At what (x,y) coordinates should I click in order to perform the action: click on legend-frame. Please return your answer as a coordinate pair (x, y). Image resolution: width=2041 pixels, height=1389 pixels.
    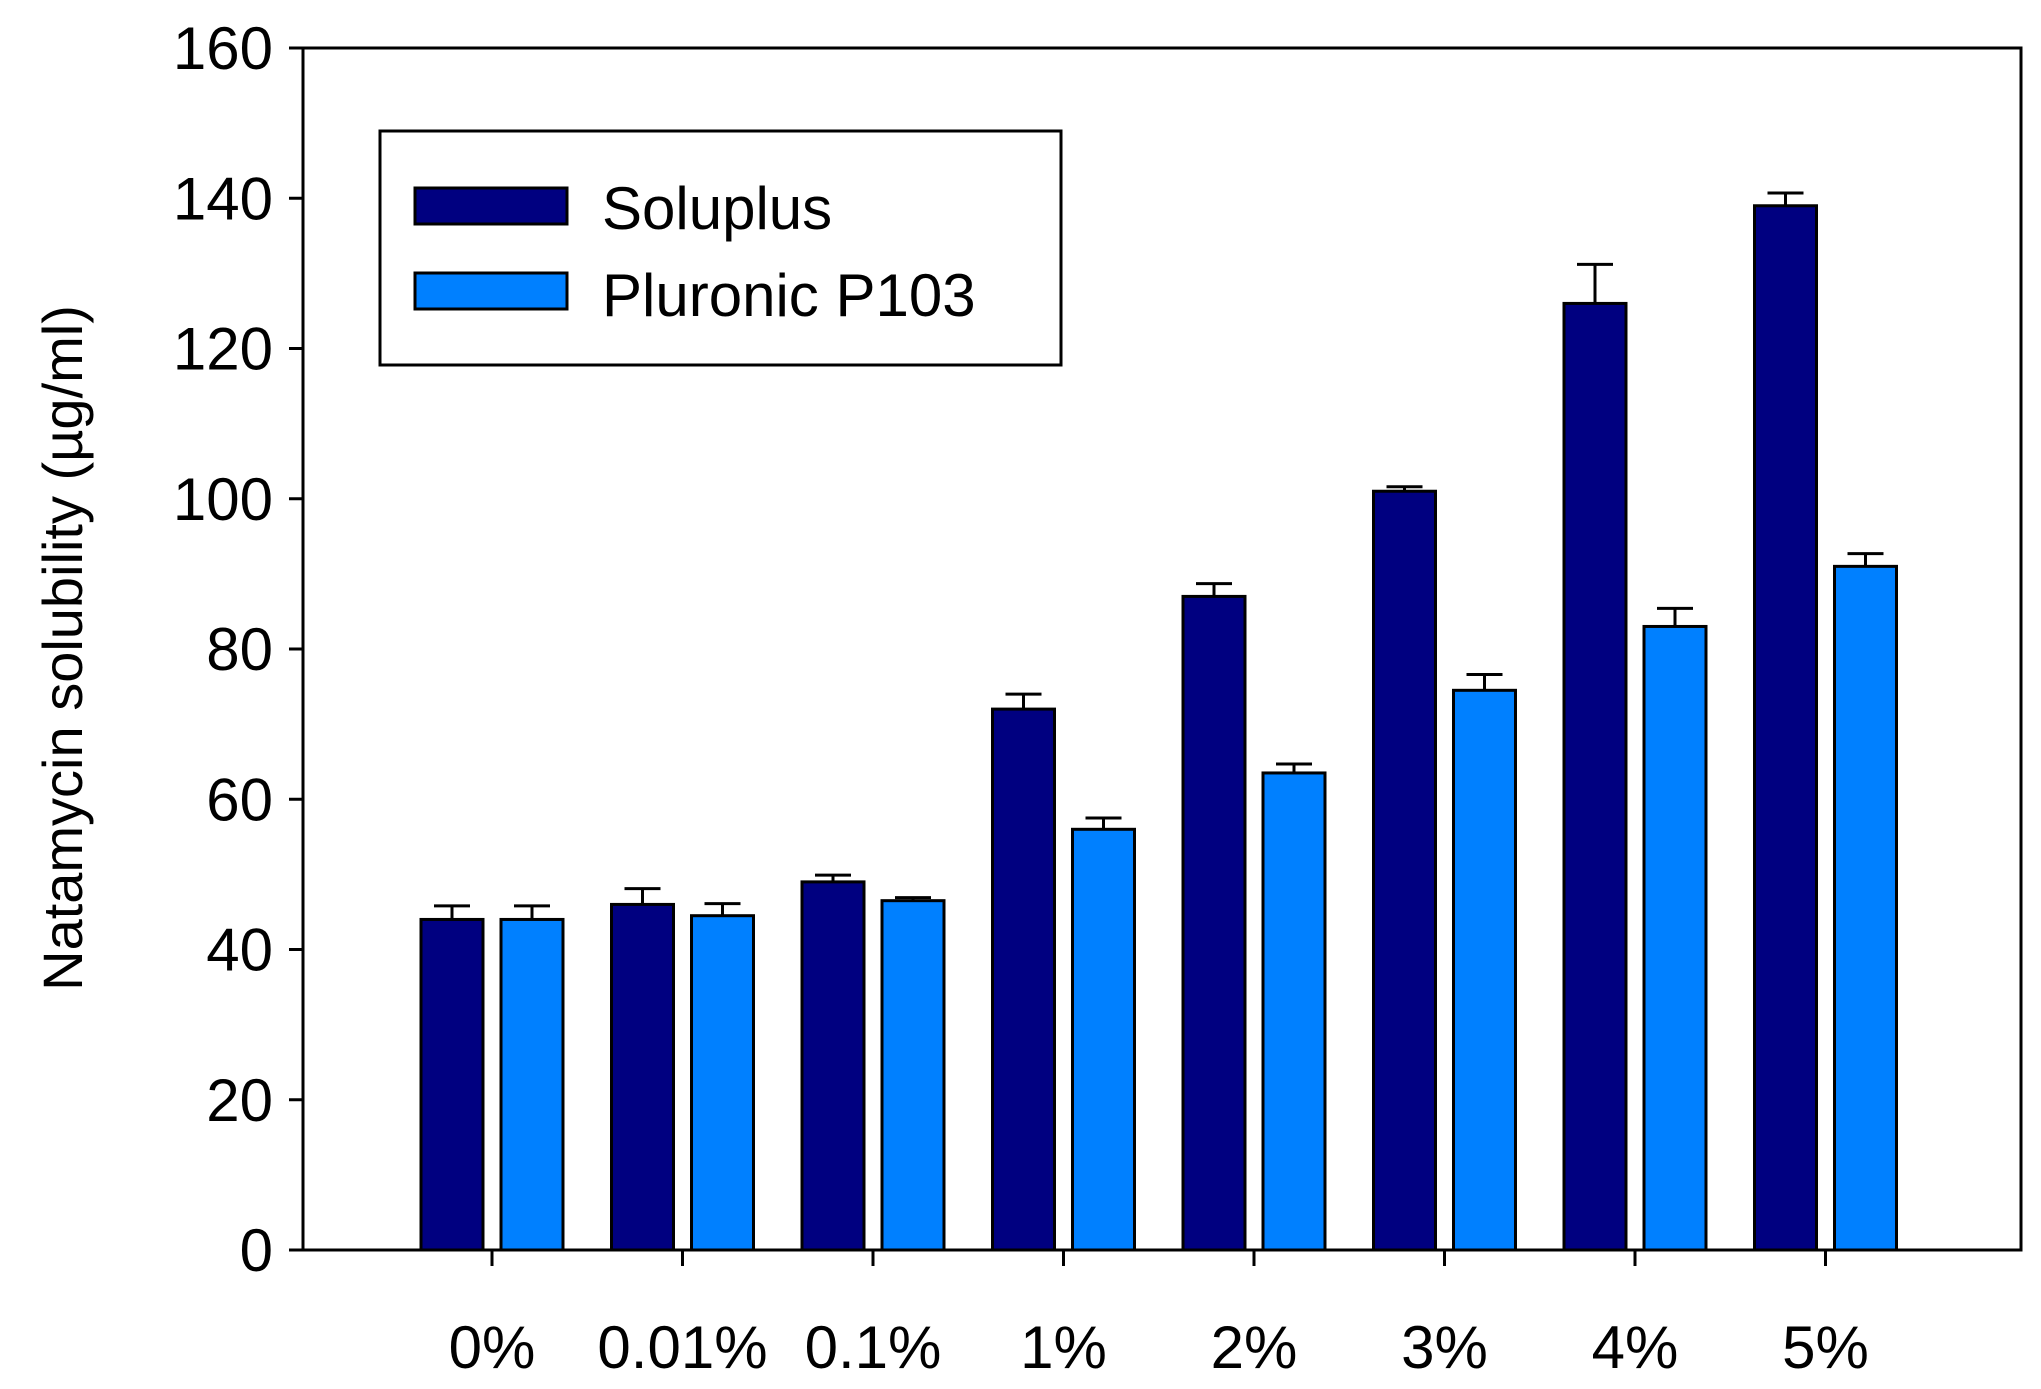
    Looking at the image, I should click on (720, 248).